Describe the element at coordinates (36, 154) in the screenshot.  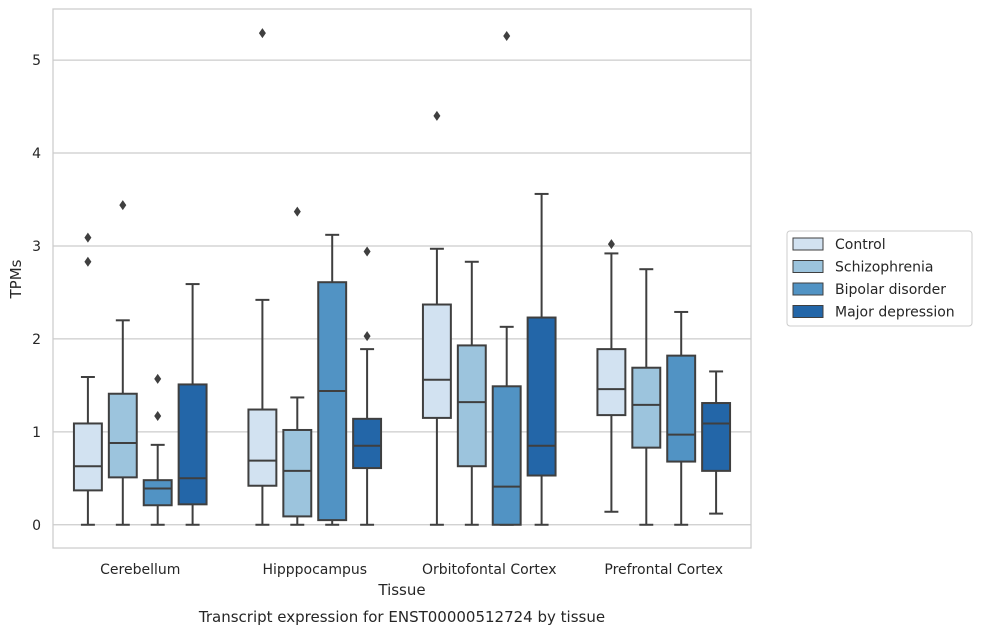
I see `y-tick-label: 4` at that location.